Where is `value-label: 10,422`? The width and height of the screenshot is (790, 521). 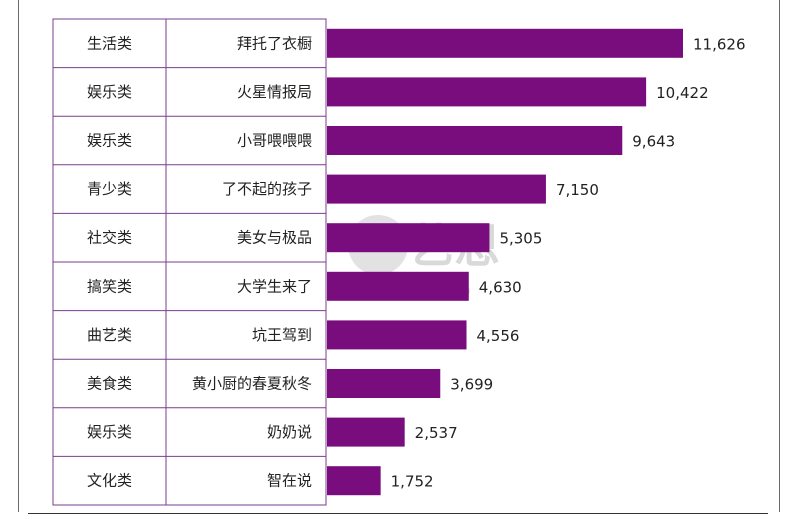
value-label: 10,422 is located at coordinates (682, 93).